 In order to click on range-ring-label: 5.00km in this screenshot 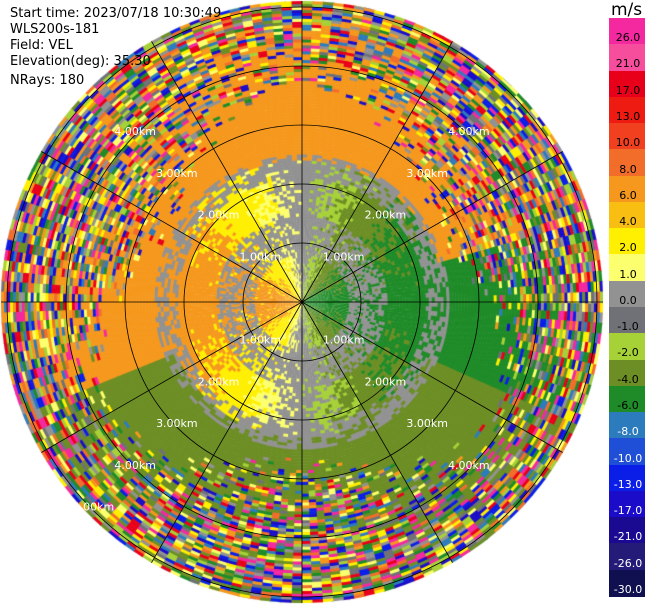, I will do `click(94, 507)`.